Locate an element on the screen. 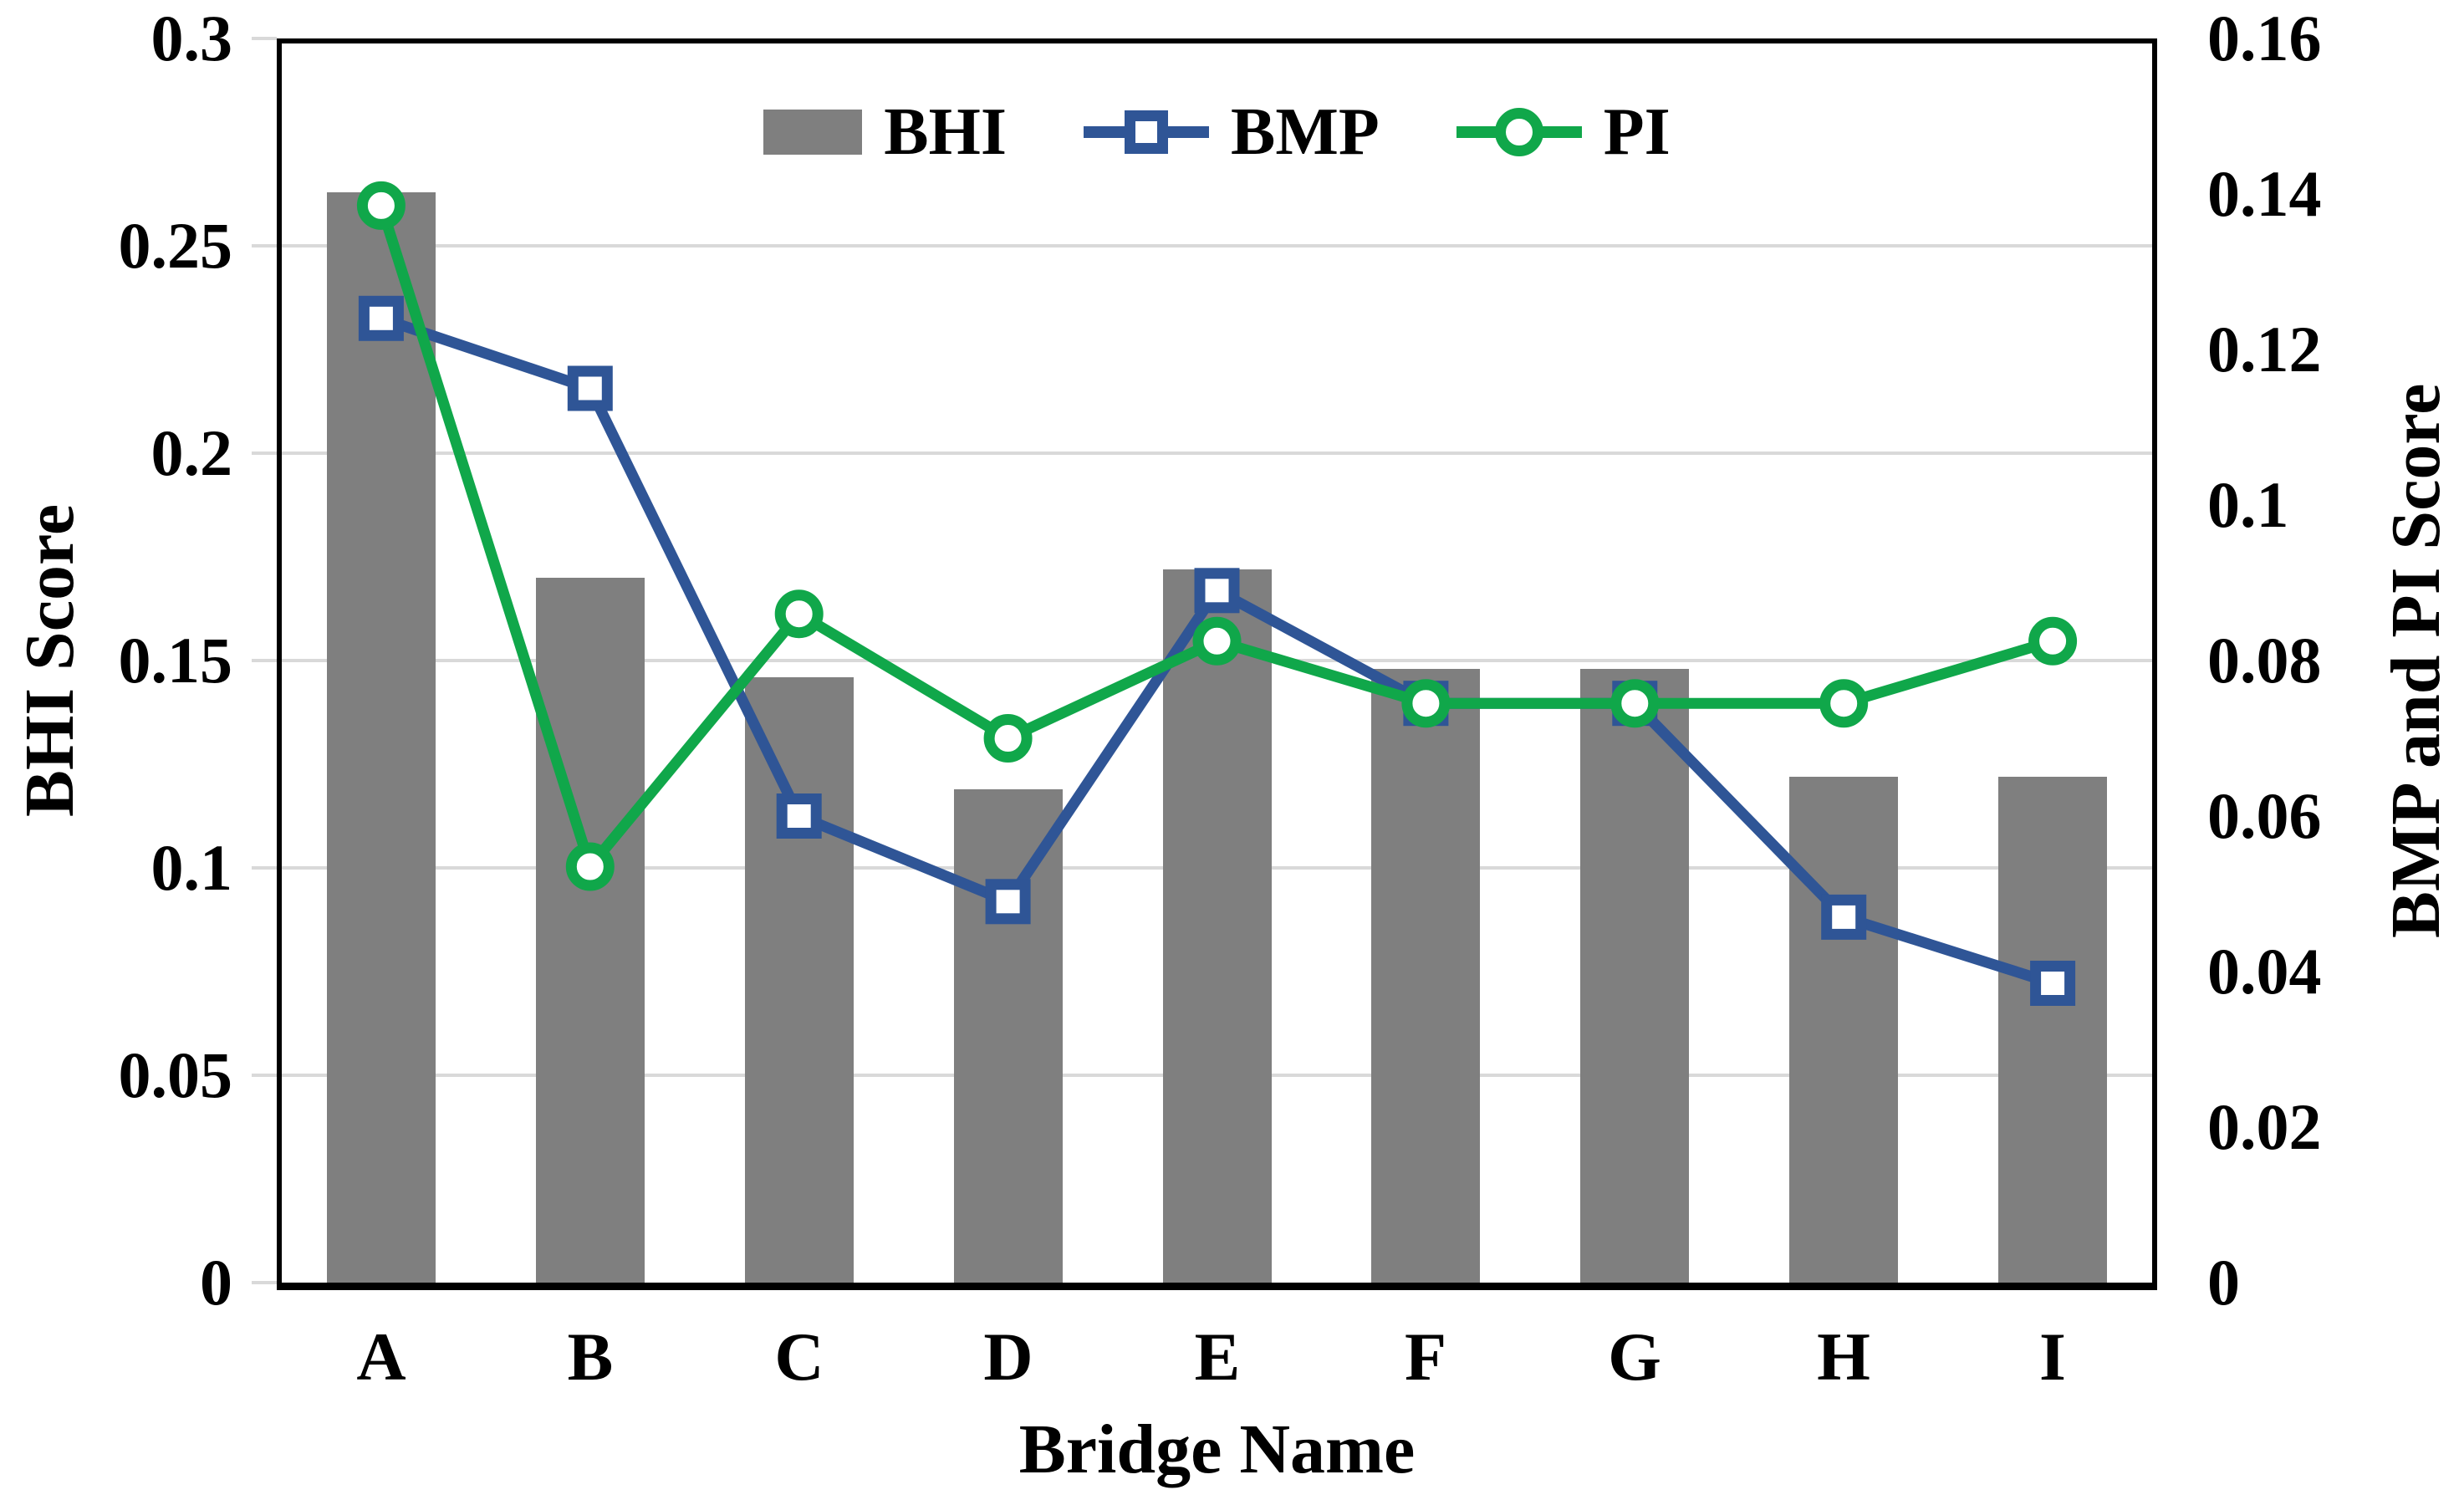 This screenshot has height=1500, width=2464. legend-item-bhi: BHI is located at coordinates (885, 132).